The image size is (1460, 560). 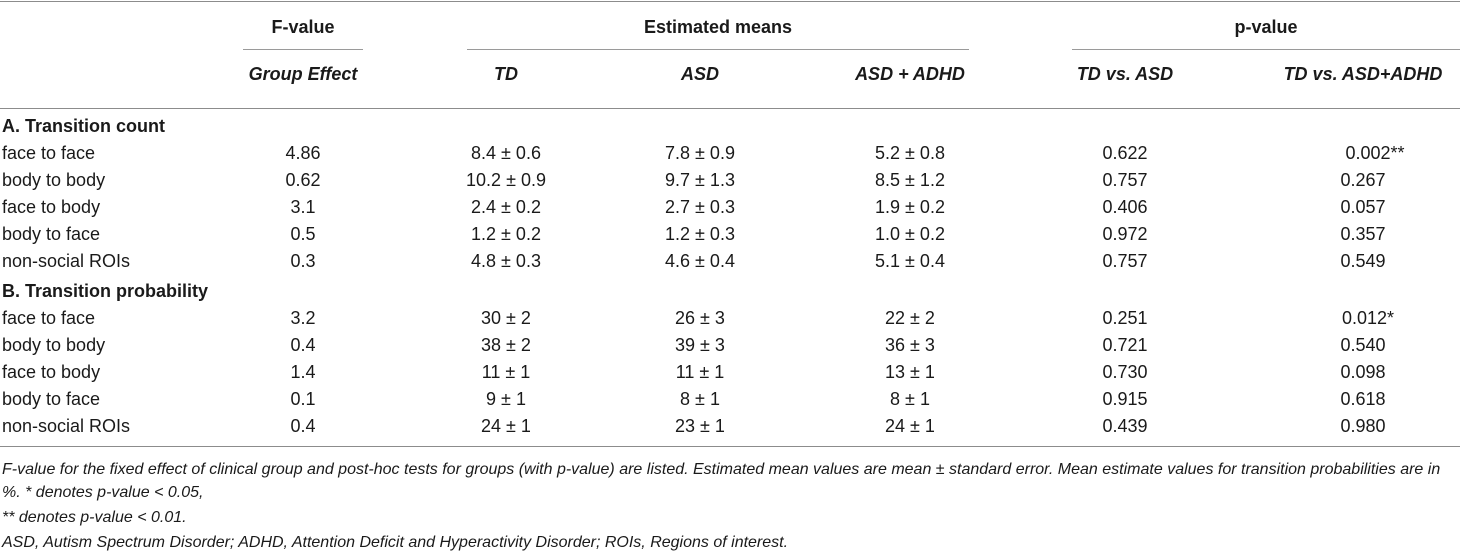 I want to click on td-mean-cell: 1.2 ± 0.2, so click(x=506, y=234).